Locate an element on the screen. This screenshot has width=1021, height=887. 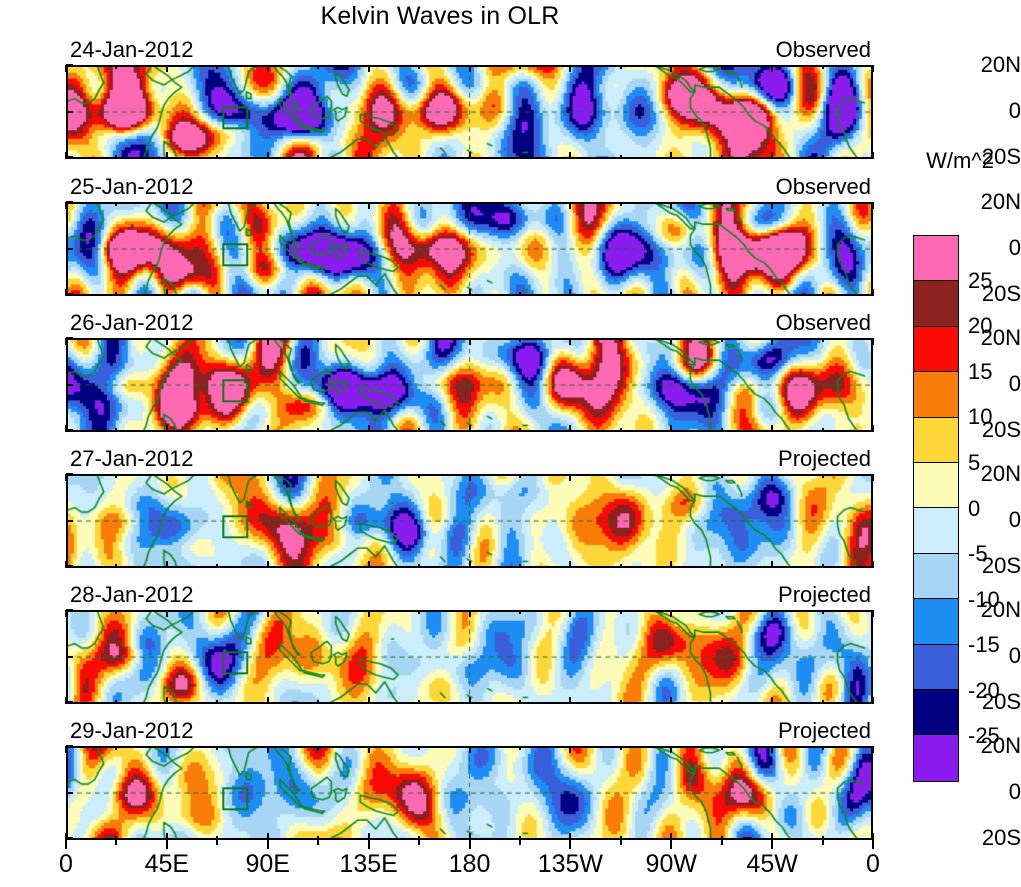
panel-date-6: 29-Jan-2012 is located at coordinates (132, 730).